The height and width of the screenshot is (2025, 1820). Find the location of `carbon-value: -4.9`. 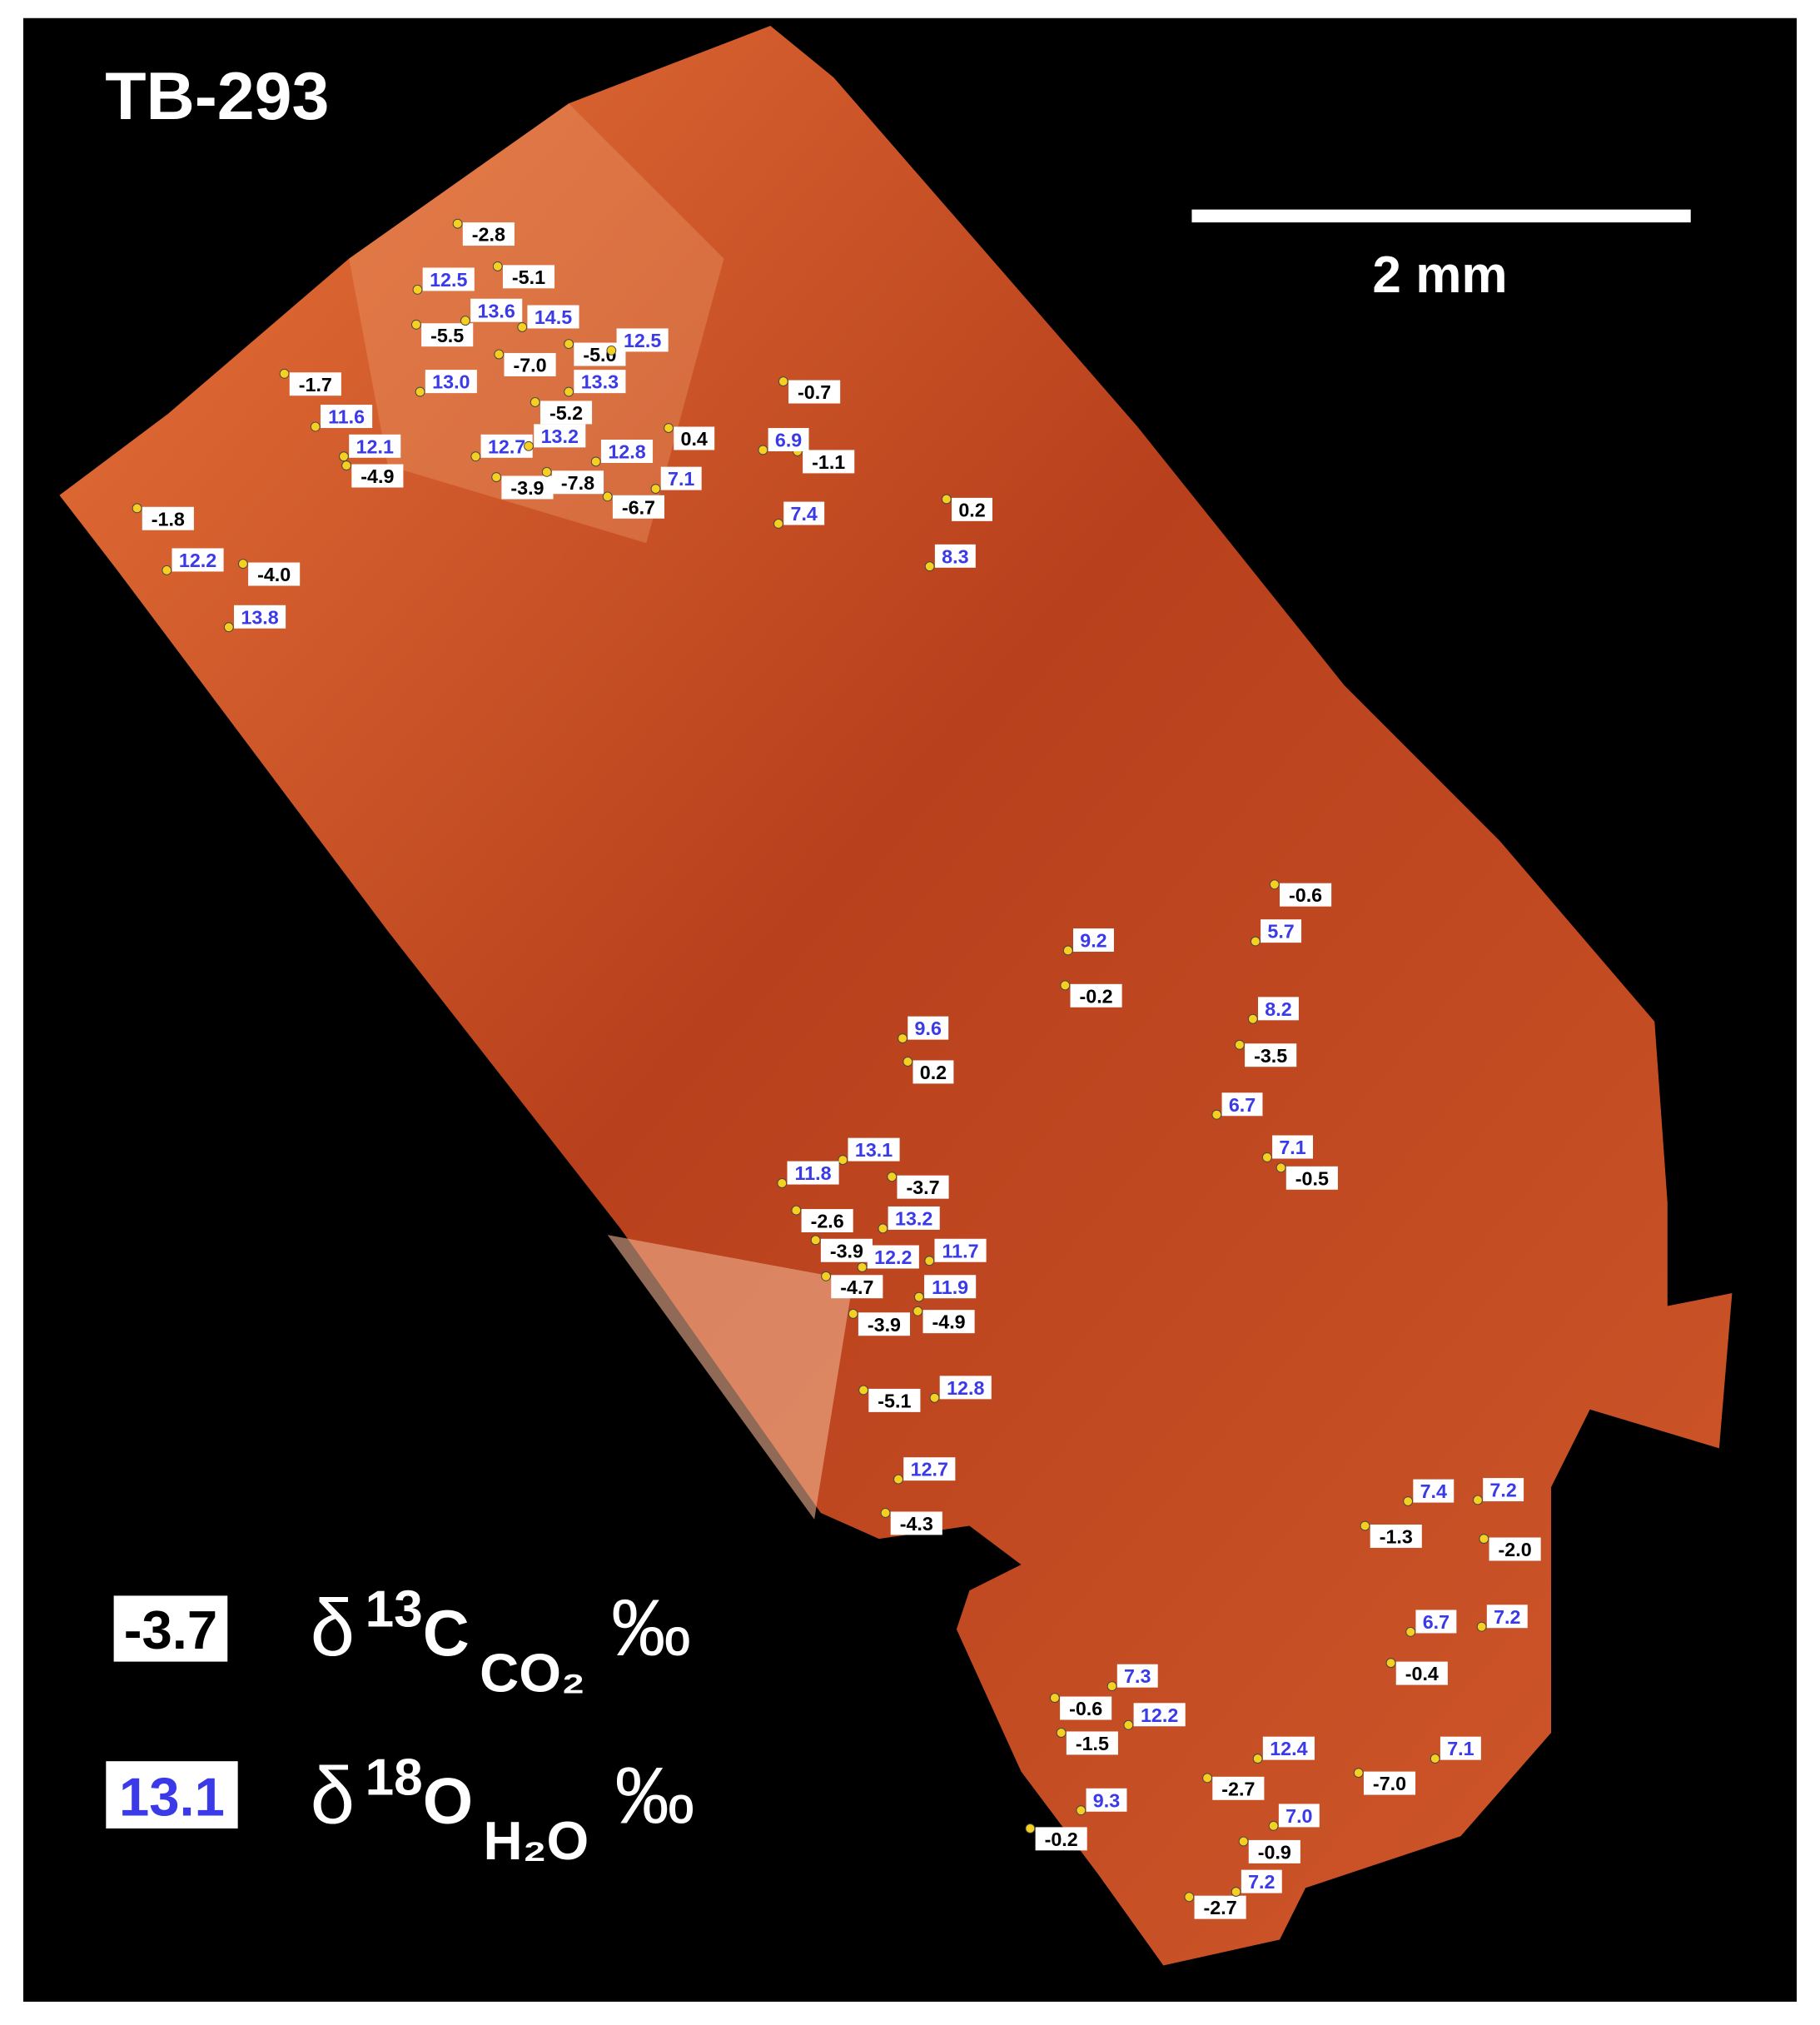

carbon-value: -4.9 is located at coordinates (949, 1322).